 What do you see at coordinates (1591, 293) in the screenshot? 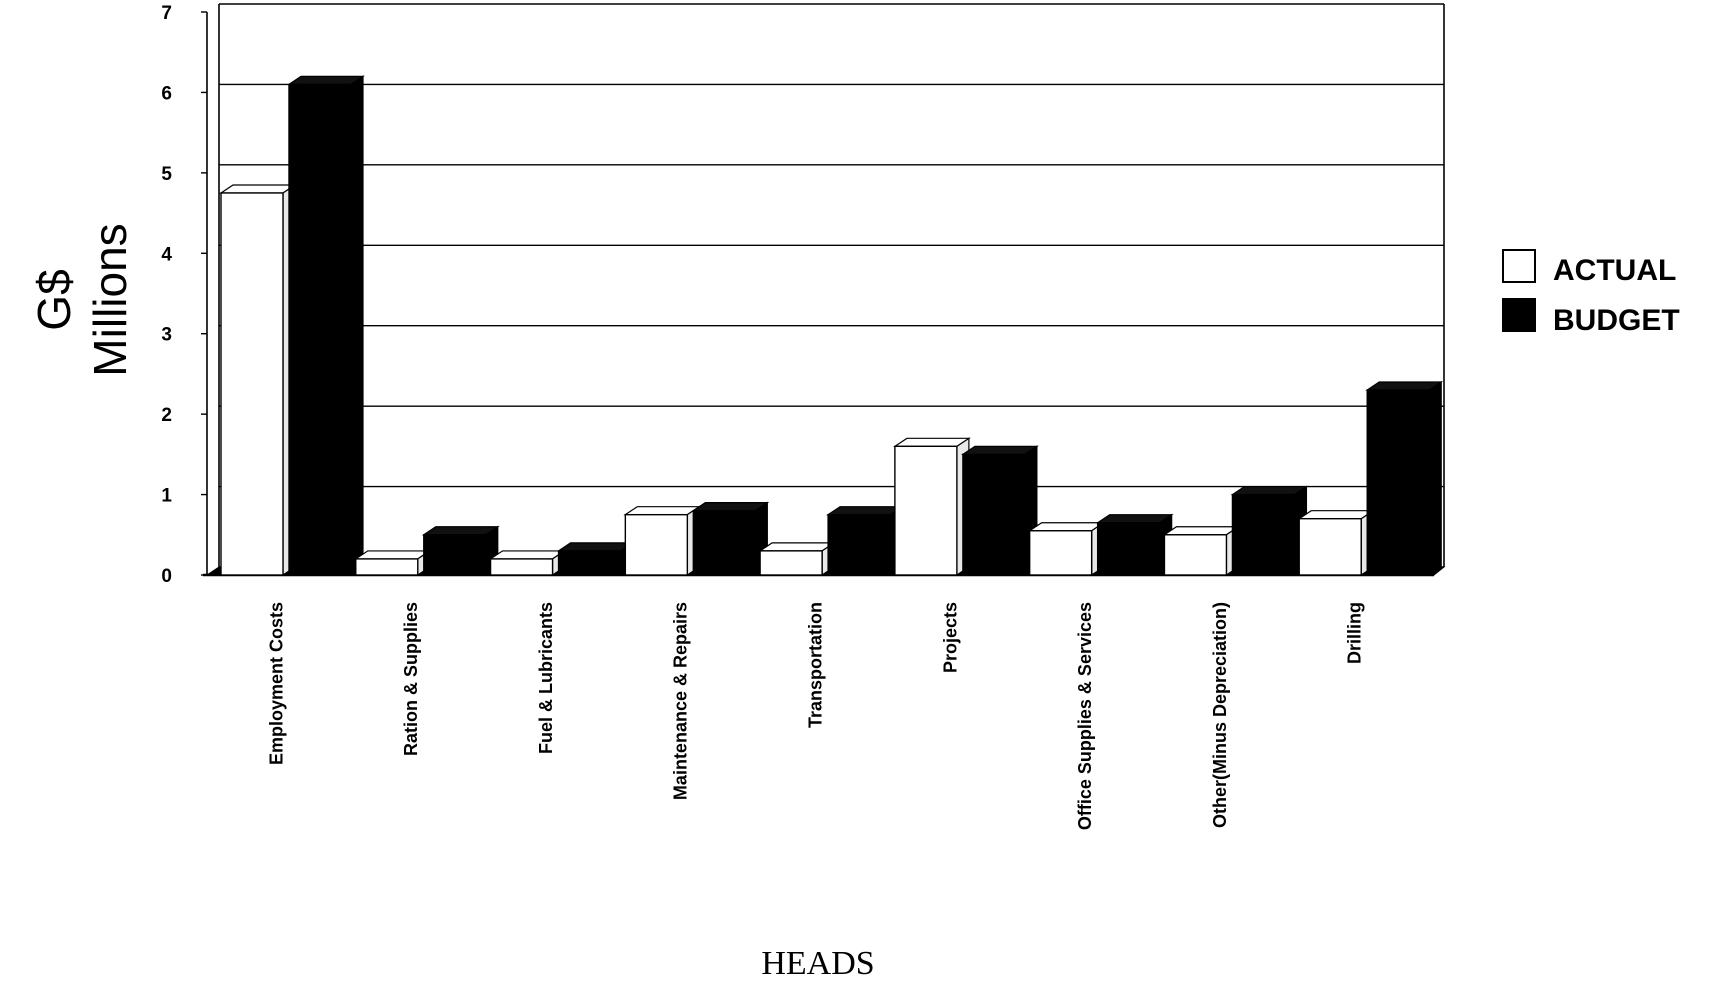
I see `legend: ACTUAL BUDGET` at bounding box center [1591, 293].